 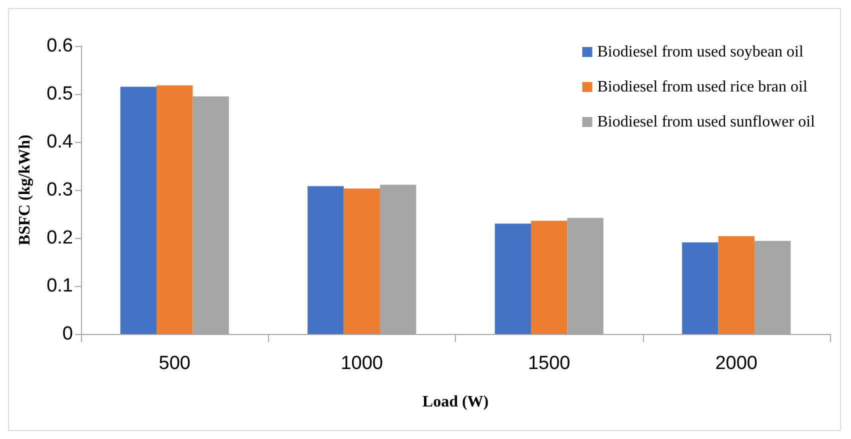 I want to click on x-tick-label: 1000, so click(x=362, y=363).